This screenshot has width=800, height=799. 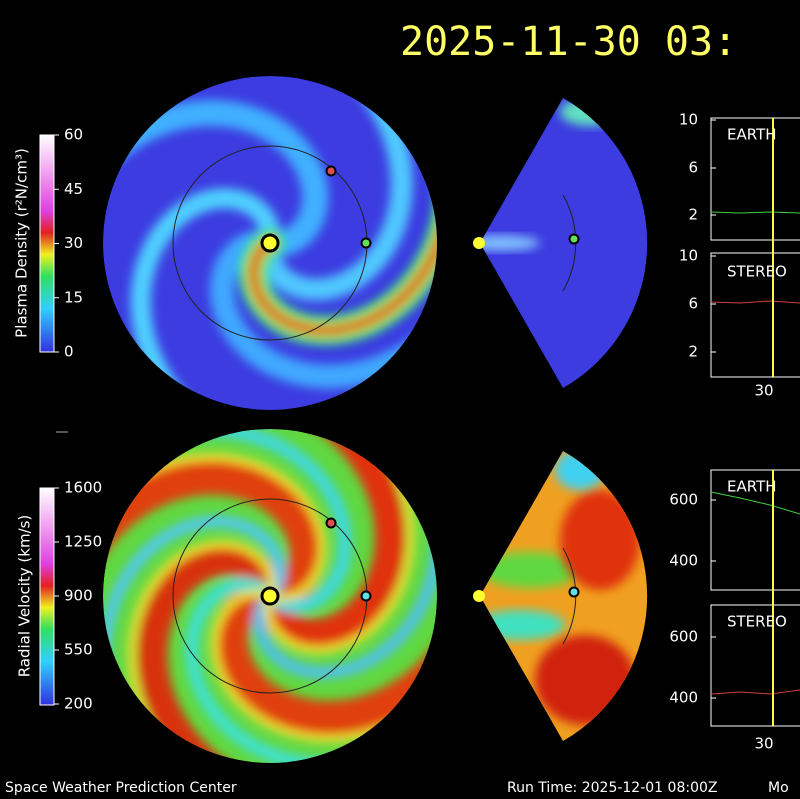 What do you see at coordinates (69, 352) in the screenshot?
I see `colorbar-tick-label: 0` at bounding box center [69, 352].